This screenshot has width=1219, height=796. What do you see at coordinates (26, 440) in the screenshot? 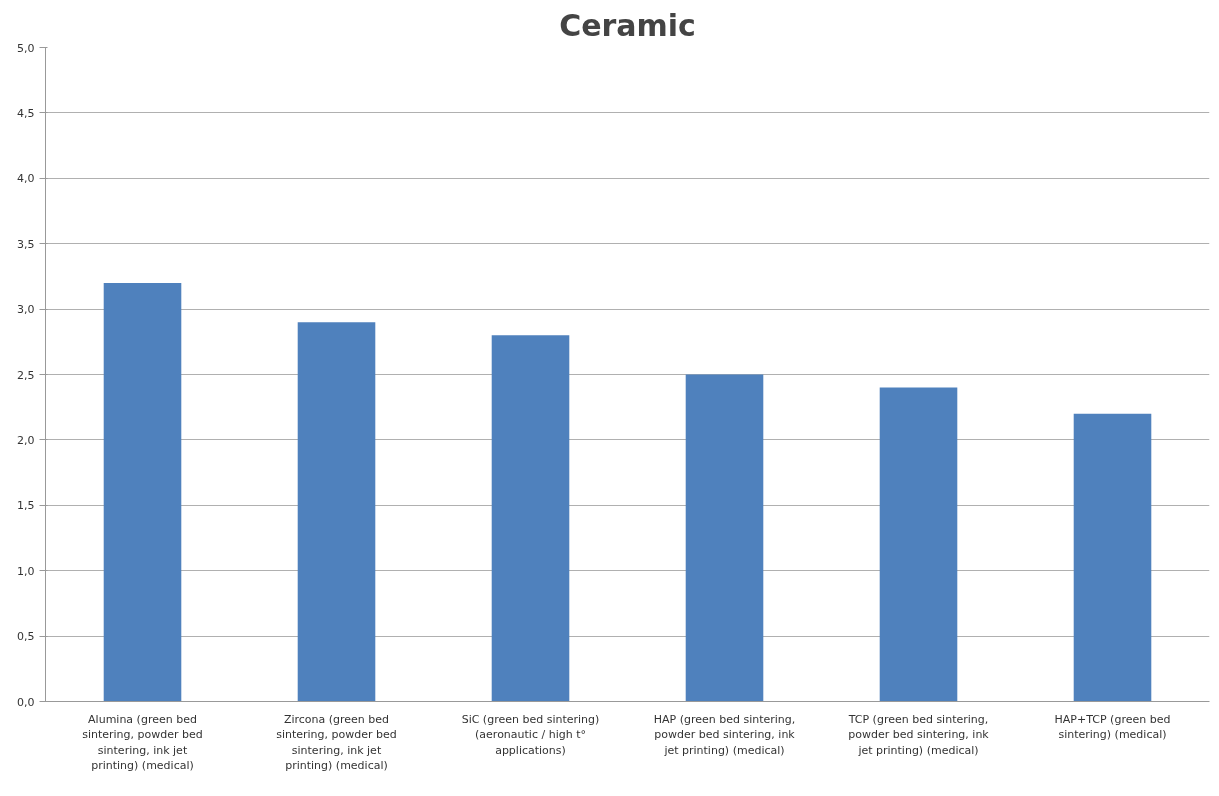
I see `y-tick-label: 2,0` at bounding box center [26, 440].